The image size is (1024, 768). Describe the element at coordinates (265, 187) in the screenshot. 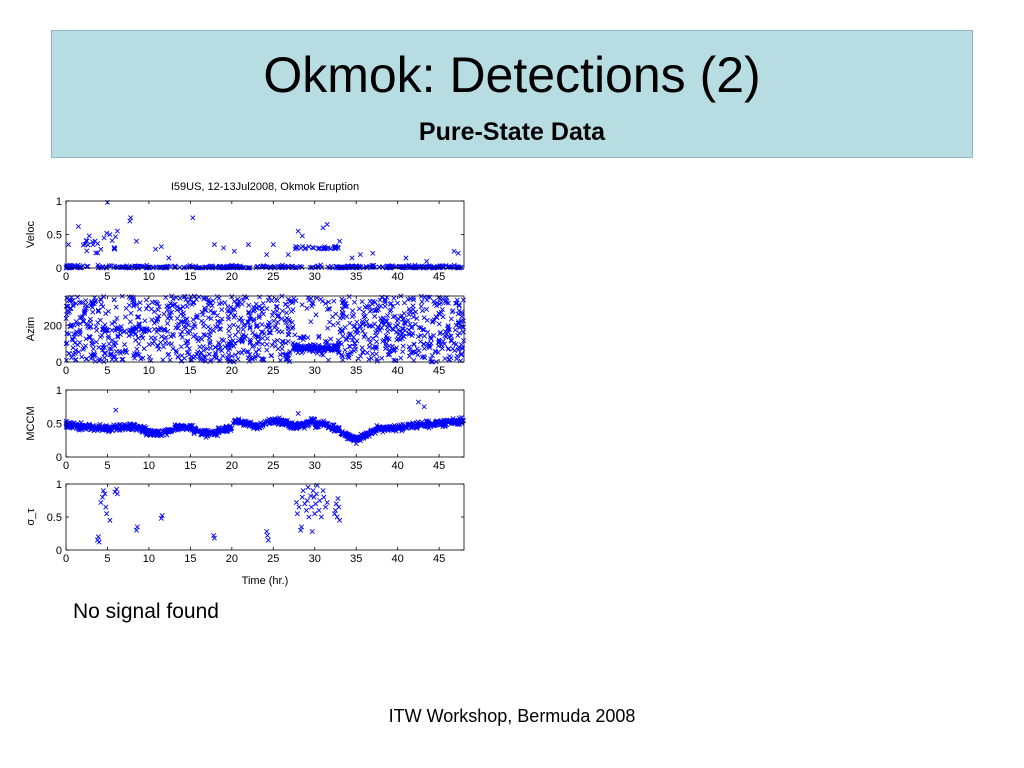

I see `chart-title: I59US, 12-13Jul2008, Okmok Eruption` at that location.